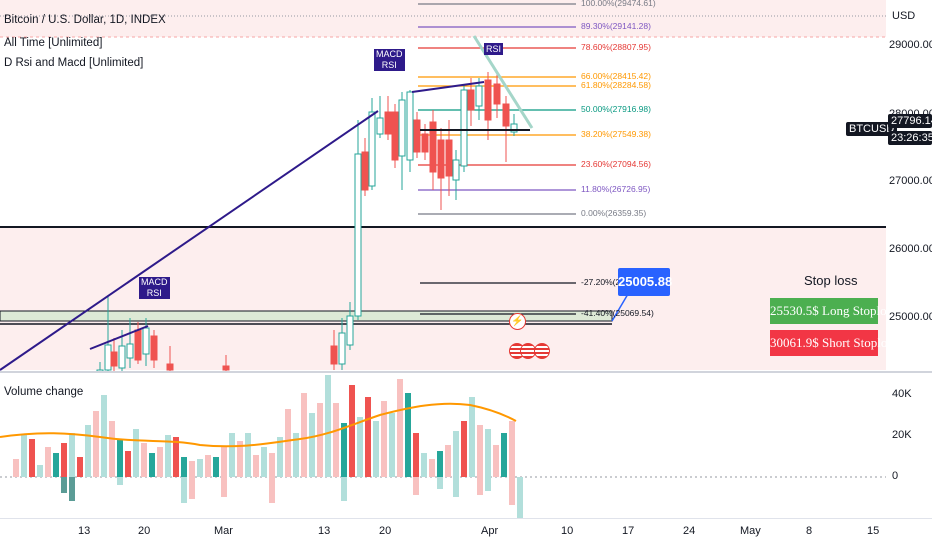 The width and height of the screenshot is (932, 550). Describe the element at coordinates (448, 87) in the screenshot. I see `rsi-trendline` at that location.